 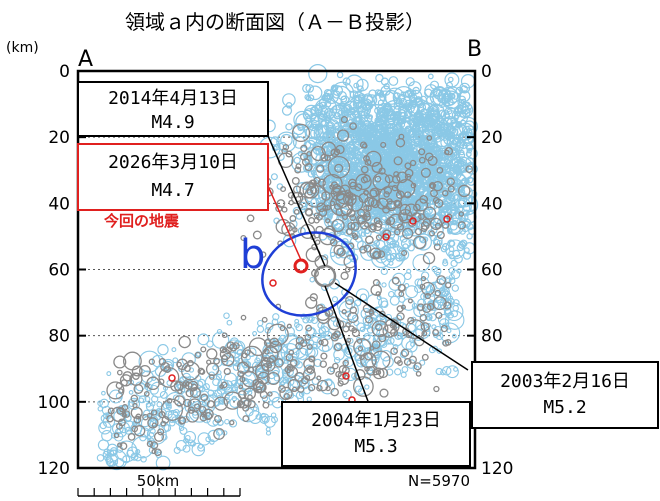 I want to click on leader-line-2003, so click(x=401, y=326).